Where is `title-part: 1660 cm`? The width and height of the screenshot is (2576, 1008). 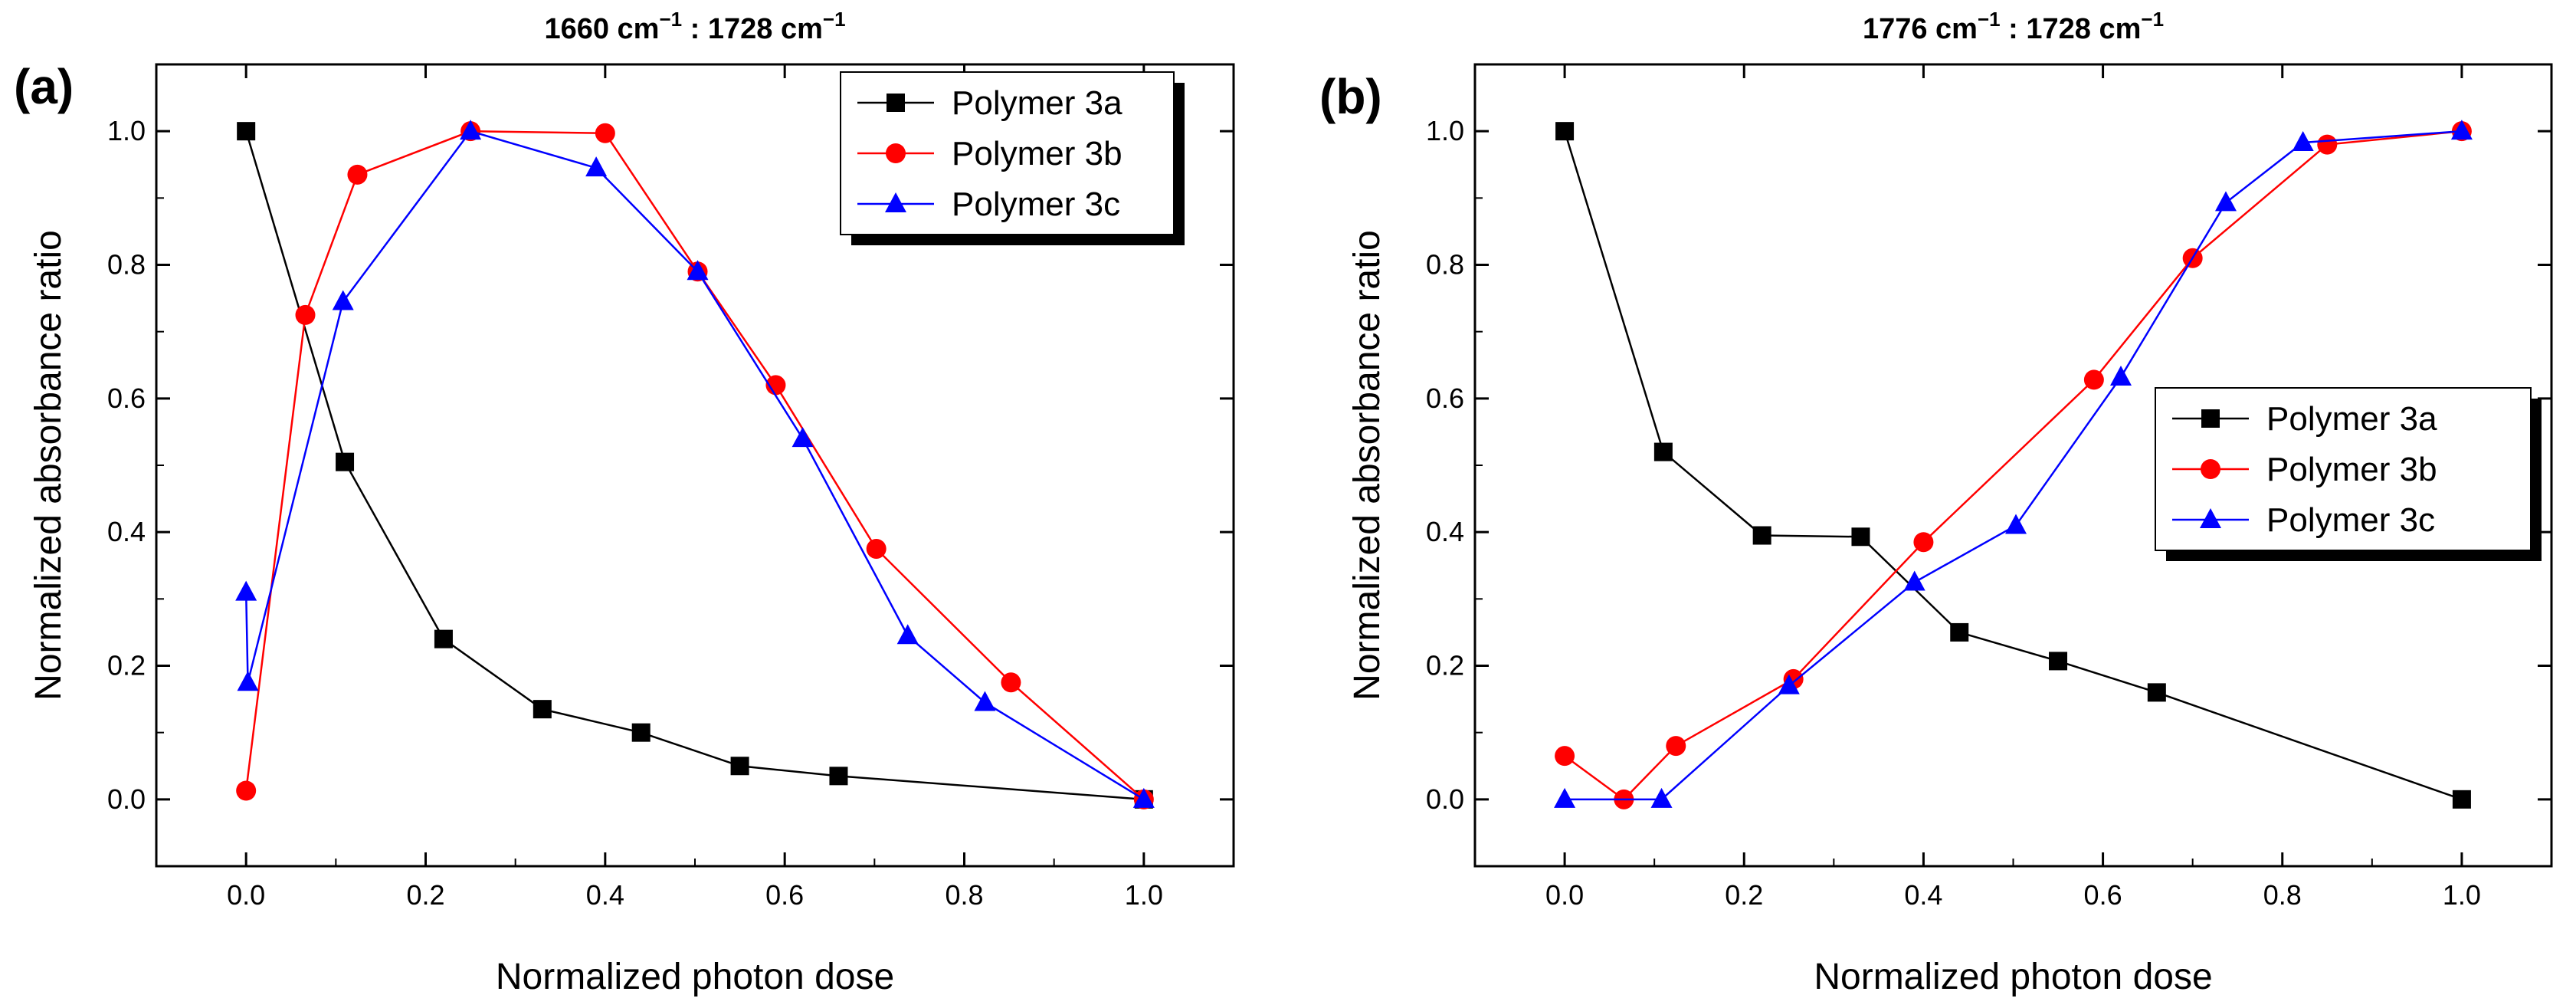
title-part: 1660 cm is located at coordinates (601, 29).